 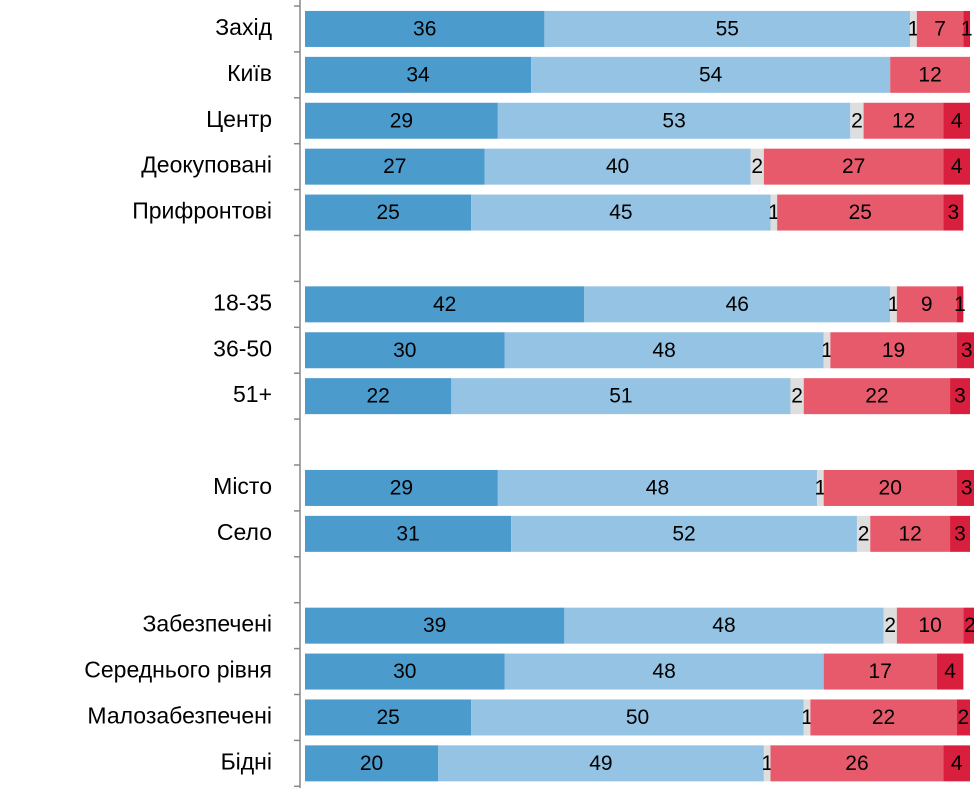 What do you see at coordinates (202, 211) in the screenshot?
I see `category-label: Прифронтові` at bounding box center [202, 211].